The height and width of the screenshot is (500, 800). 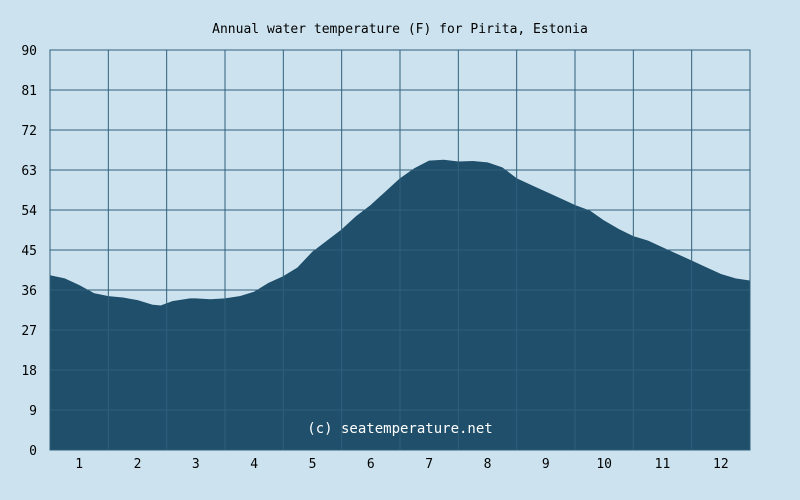 I want to click on x-tick-label: 6, so click(x=371, y=464).